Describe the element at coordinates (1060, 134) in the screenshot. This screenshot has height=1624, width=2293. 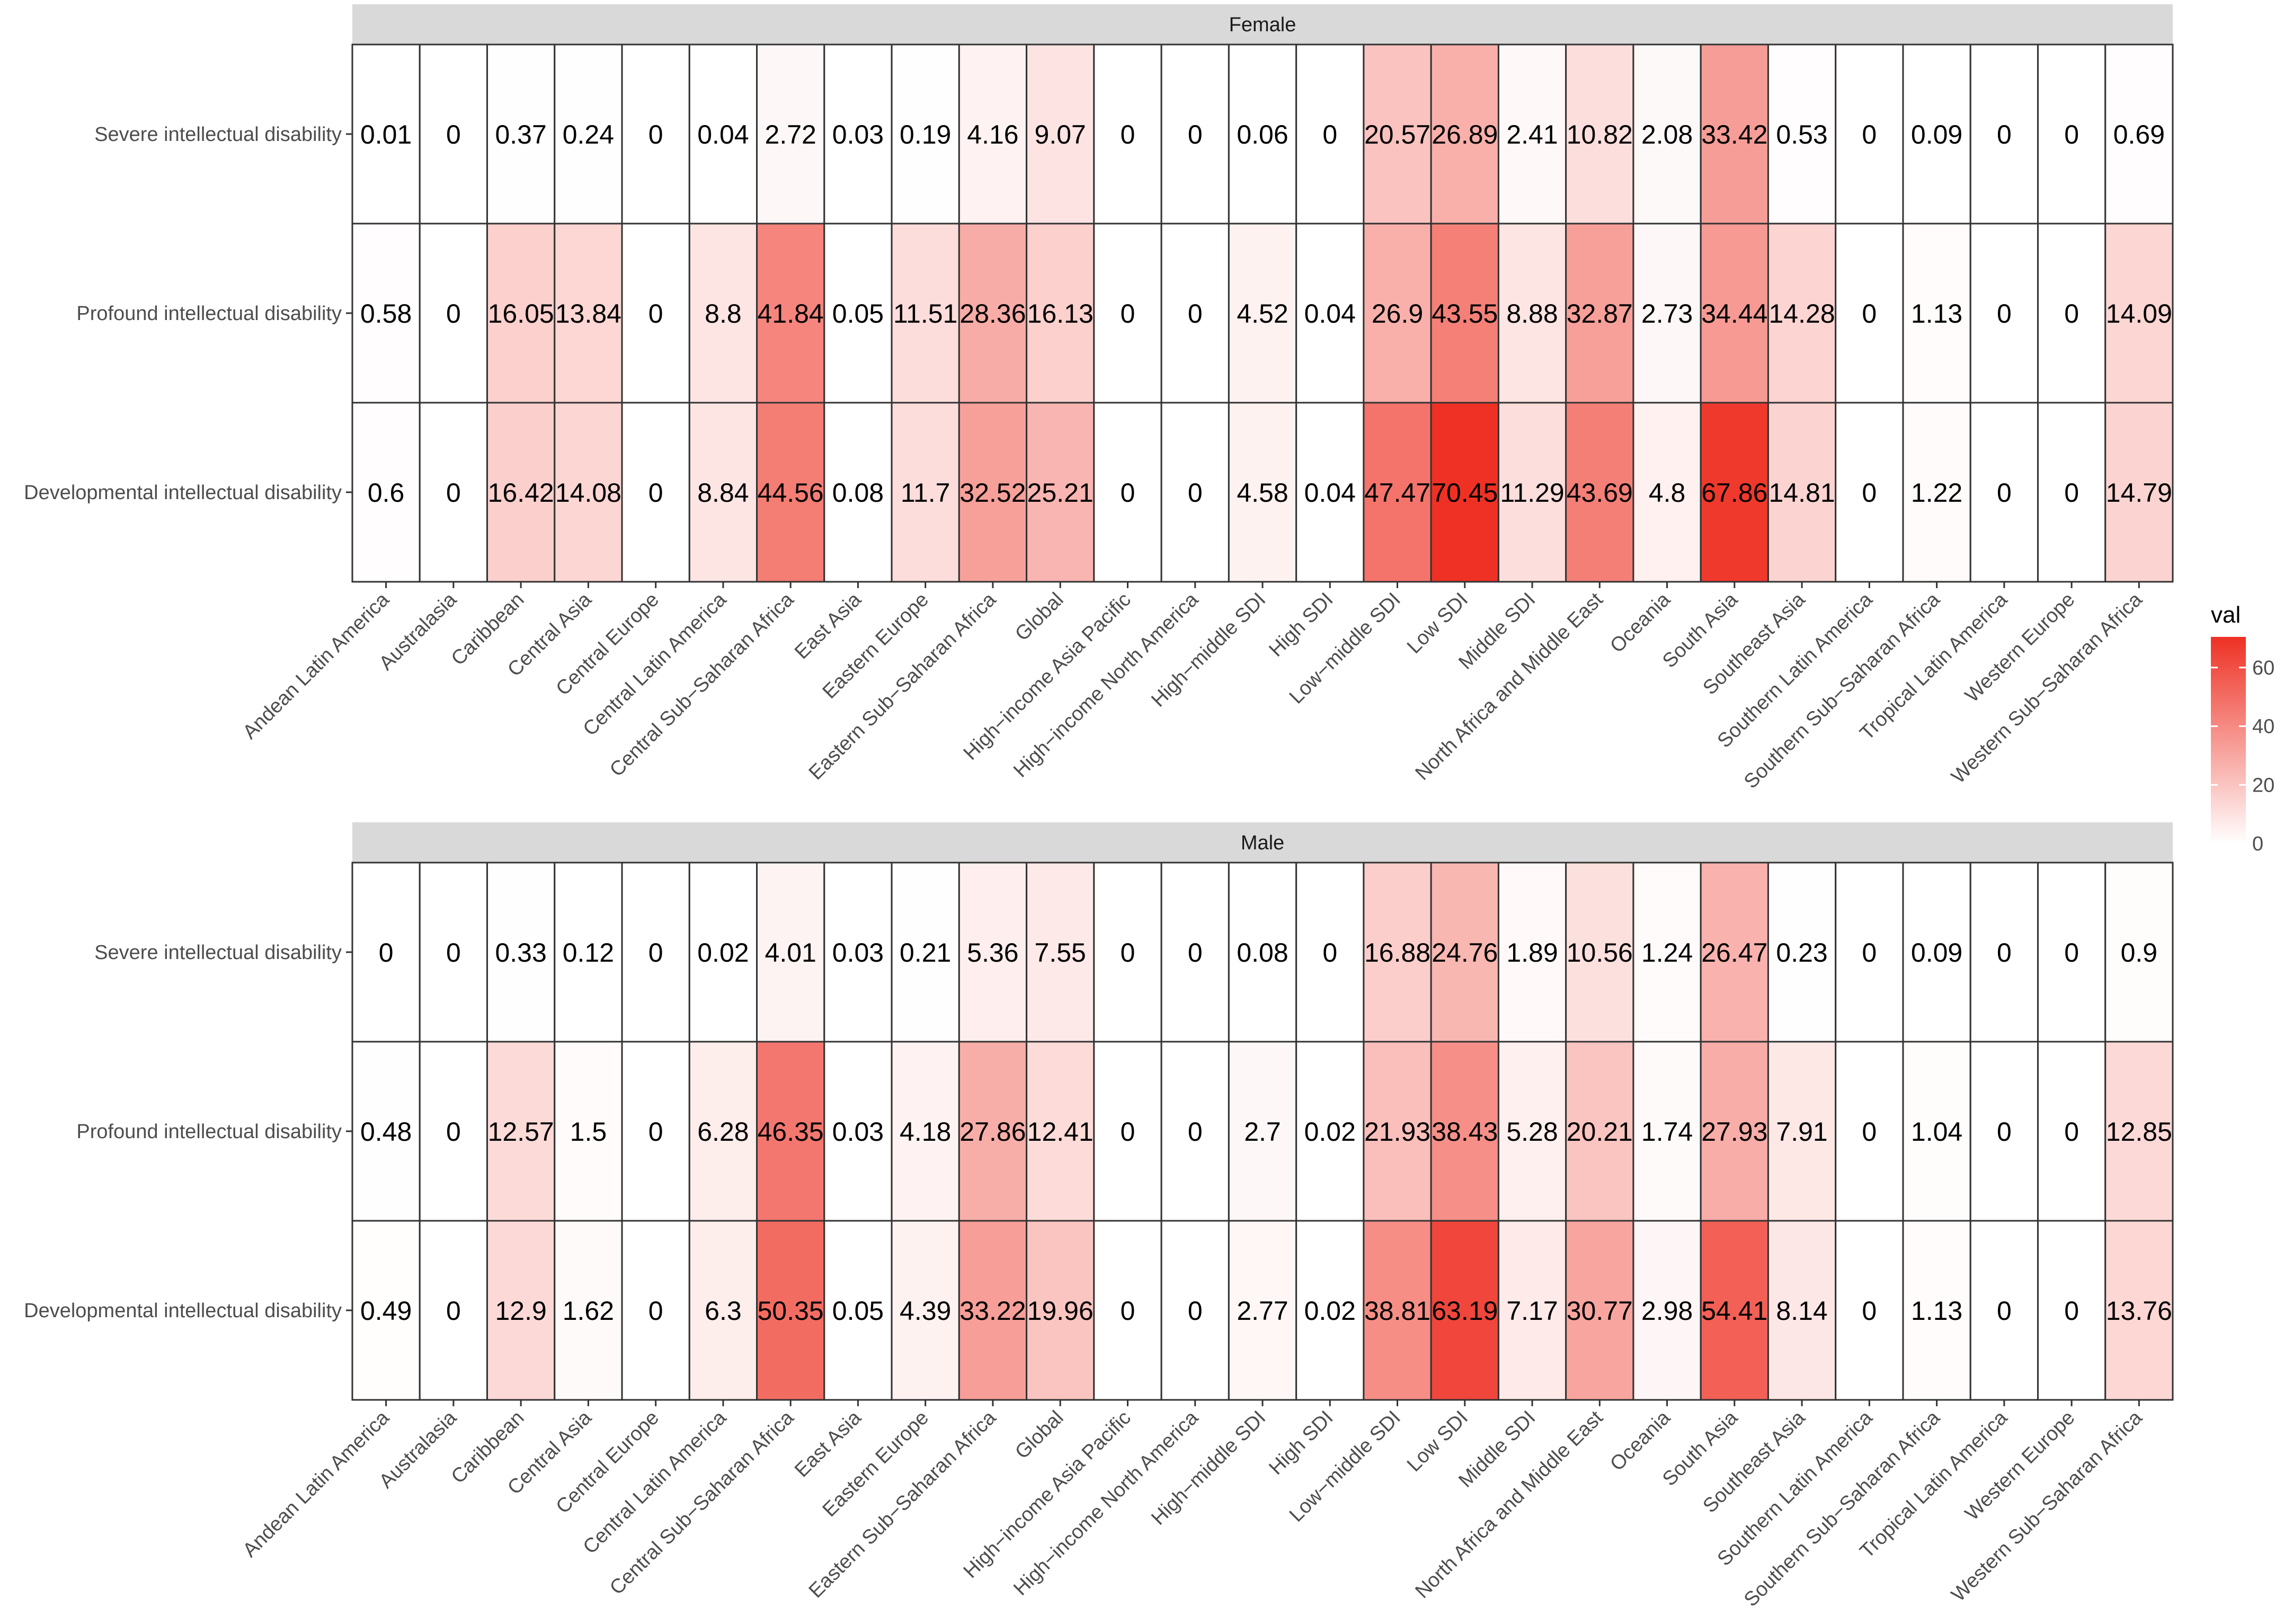
I see `cell-value-label: 9.07` at that location.